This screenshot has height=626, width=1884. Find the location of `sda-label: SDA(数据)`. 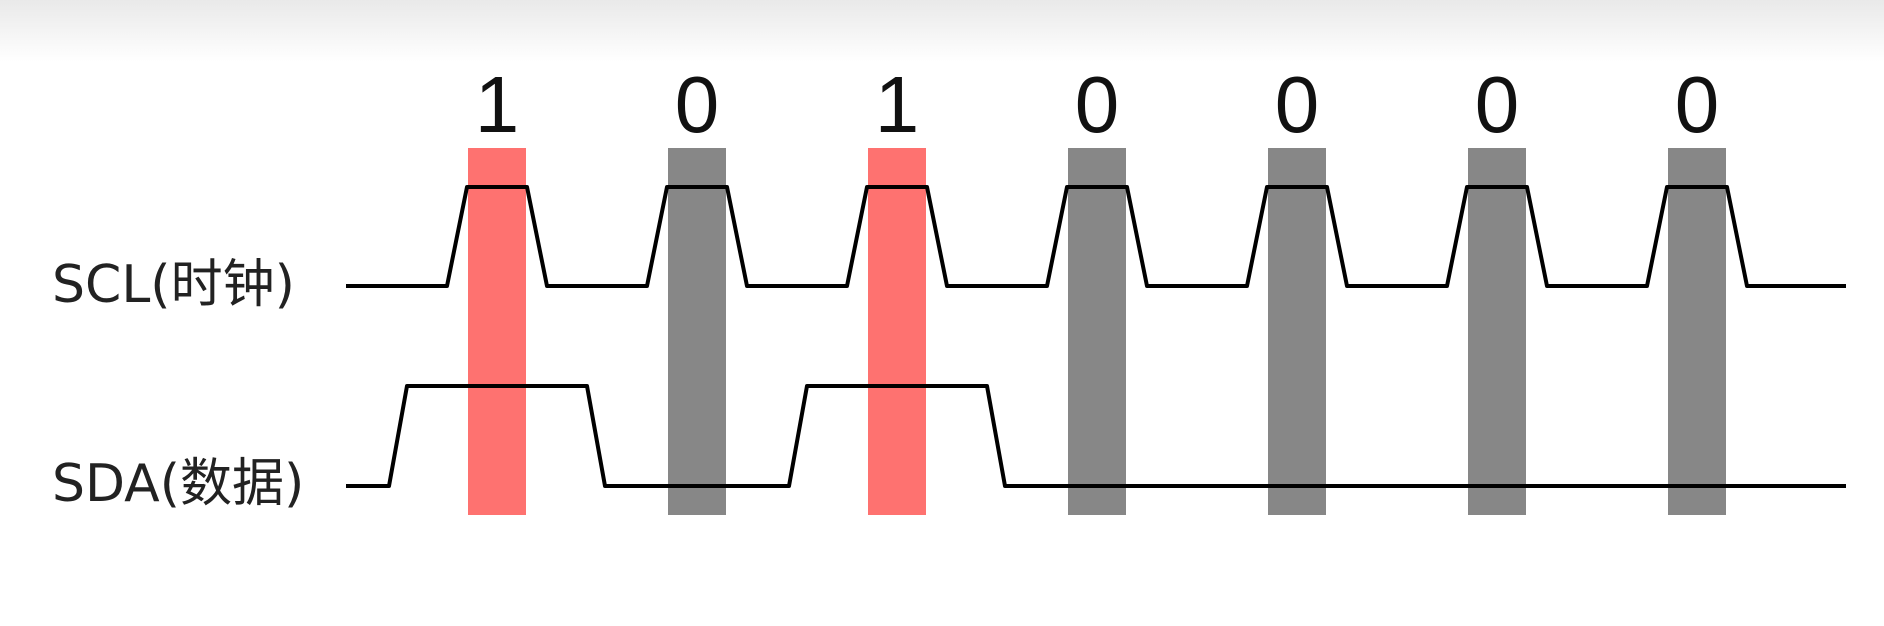

sda-label: SDA(数据) is located at coordinates (178, 484).